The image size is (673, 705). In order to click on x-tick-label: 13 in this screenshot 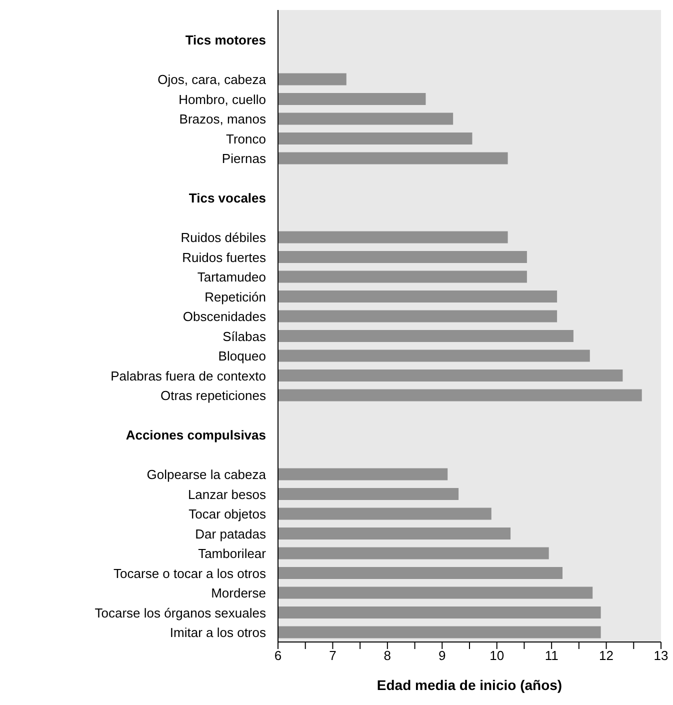, I will do `click(661, 656)`.